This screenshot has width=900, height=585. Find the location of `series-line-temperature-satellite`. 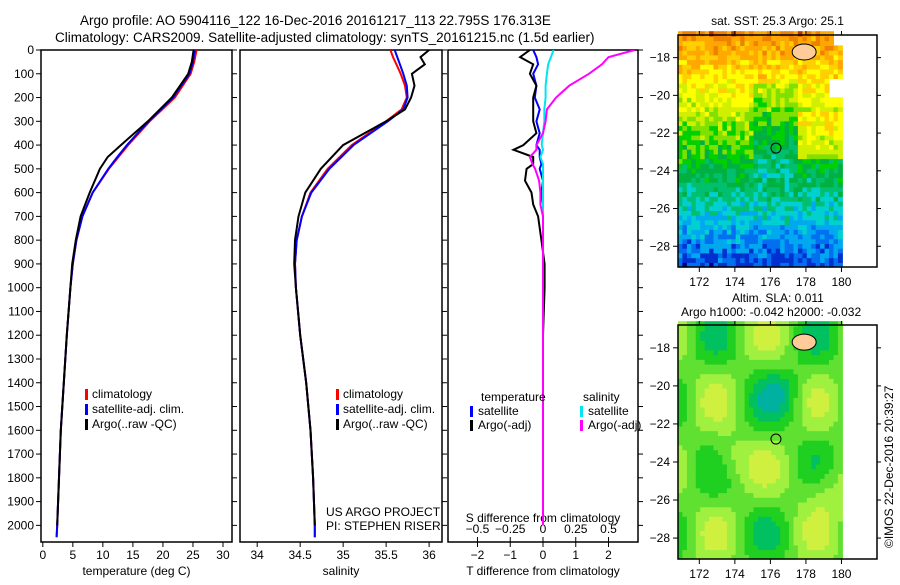

series-line-temperature-satellite is located at coordinates (538, 288).